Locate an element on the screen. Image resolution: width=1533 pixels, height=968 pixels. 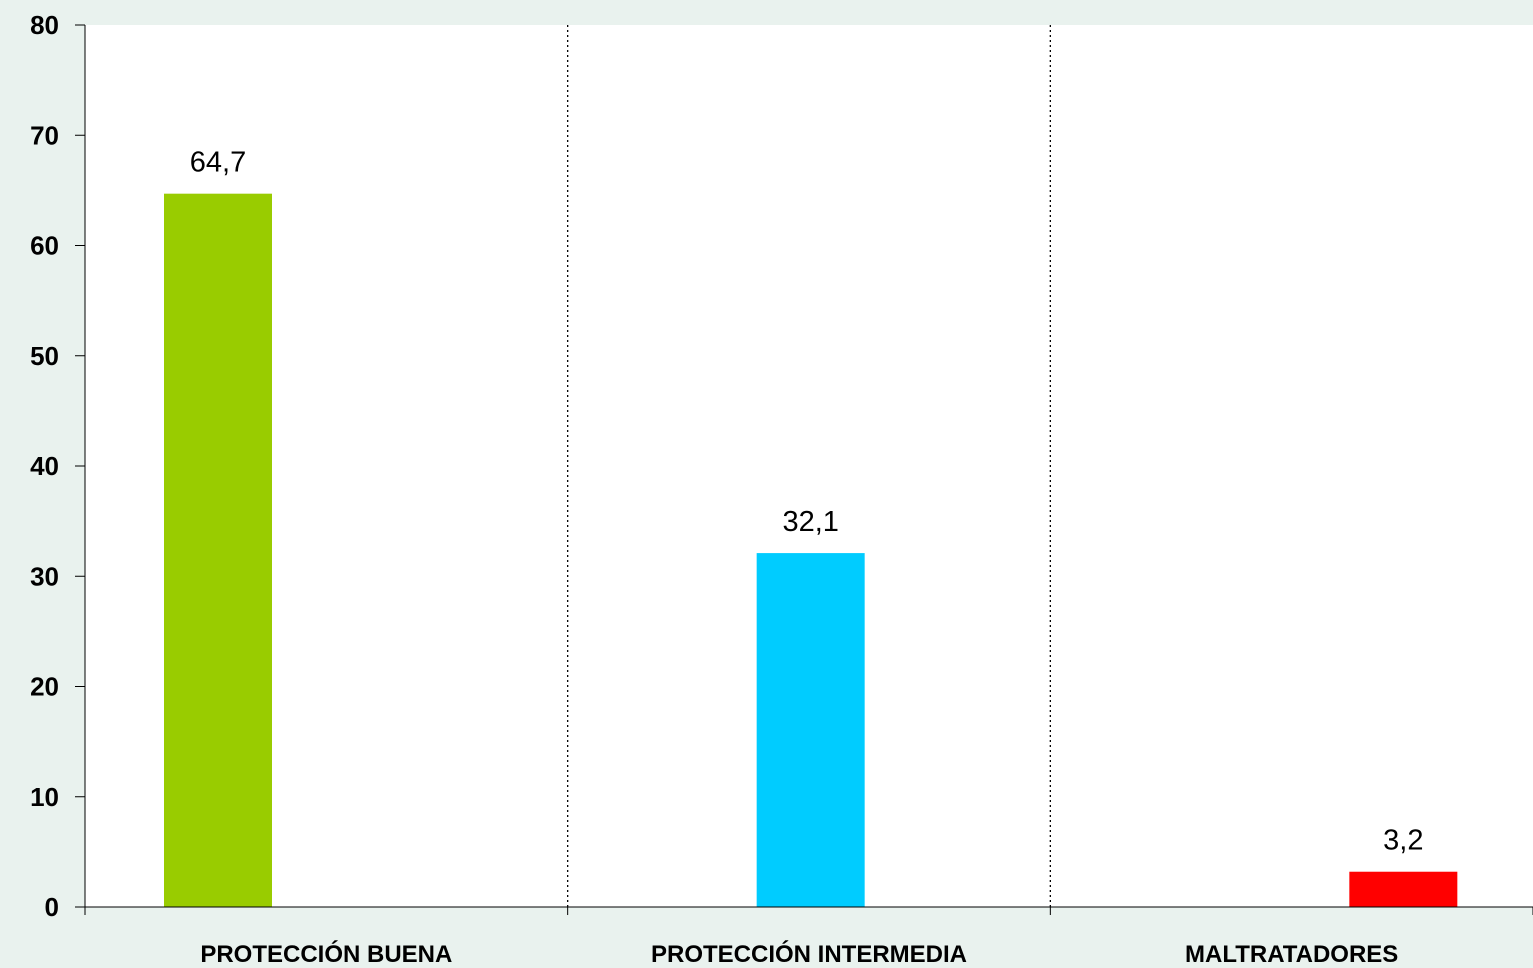
x-category-label: PROTECCIÓN BUENA is located at coordinates (326, 954).